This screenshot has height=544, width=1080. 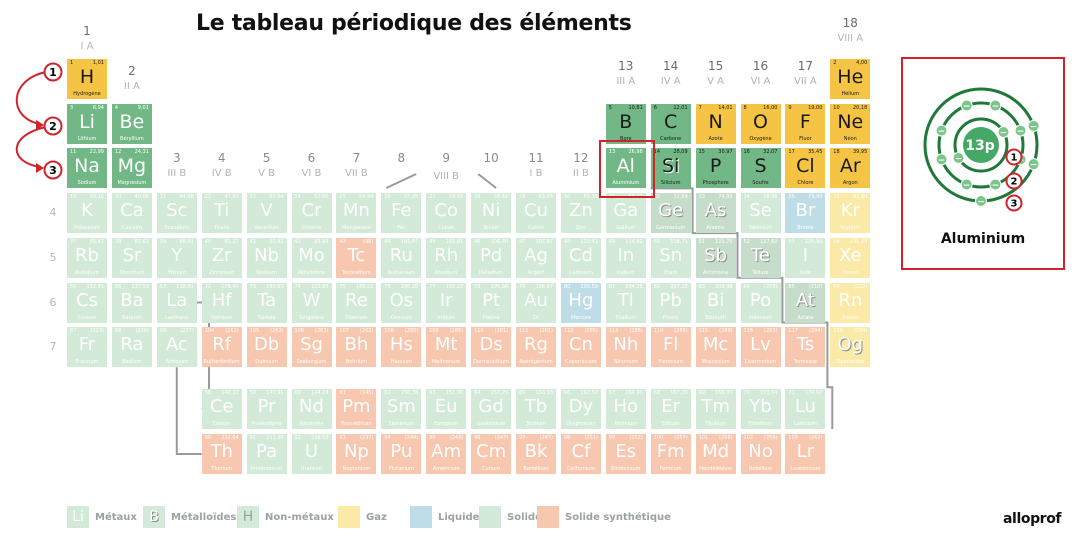 What do you see at coordinates (231, 241) in the screenshot?
I see `element-mass: 91,22` at bounding box center [231, 241].